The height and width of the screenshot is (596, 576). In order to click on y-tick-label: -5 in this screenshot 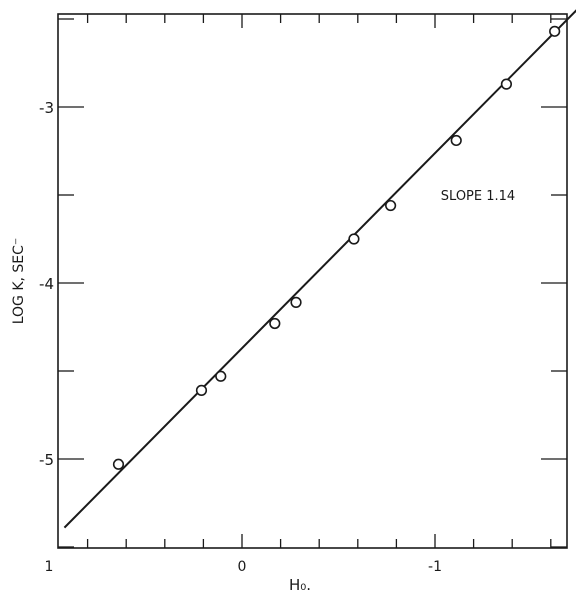, I will do `click(46, 460)`.